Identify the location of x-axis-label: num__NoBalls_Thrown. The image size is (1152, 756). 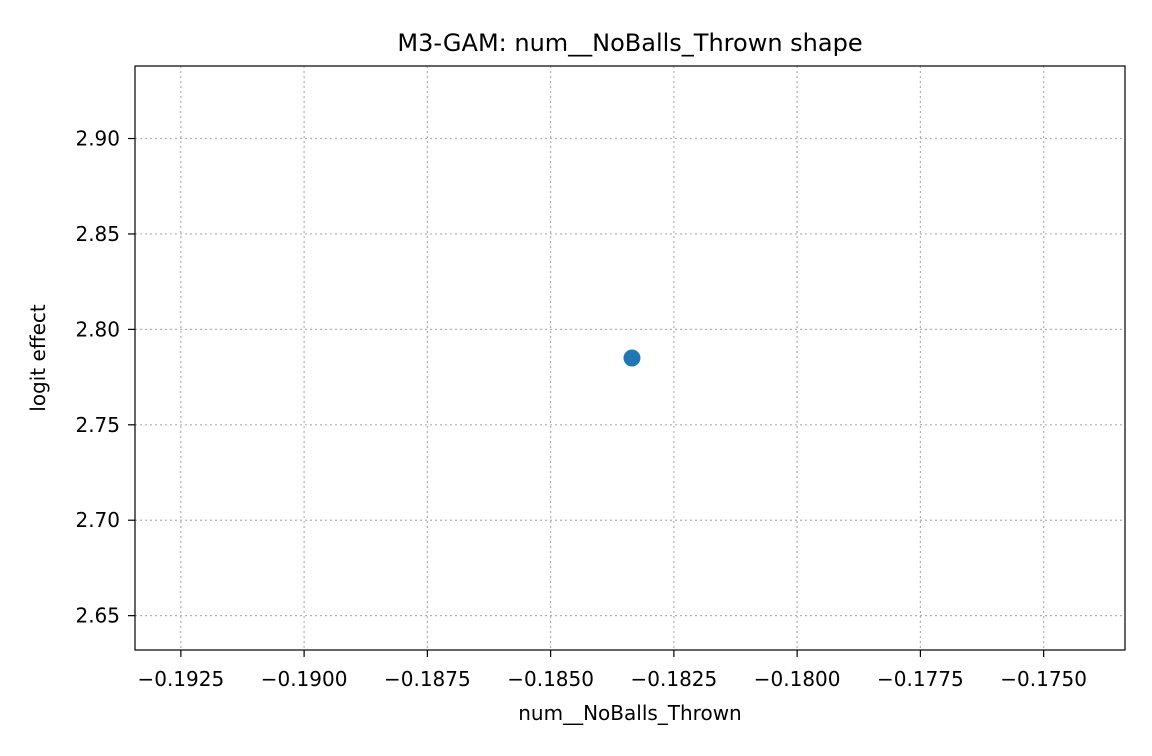
(630, 713).